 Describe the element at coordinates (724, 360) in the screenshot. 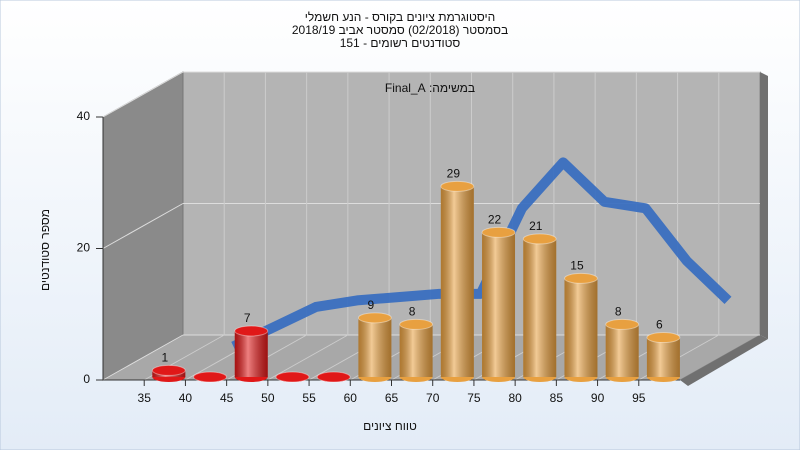

I see `floor-edge` at that location.